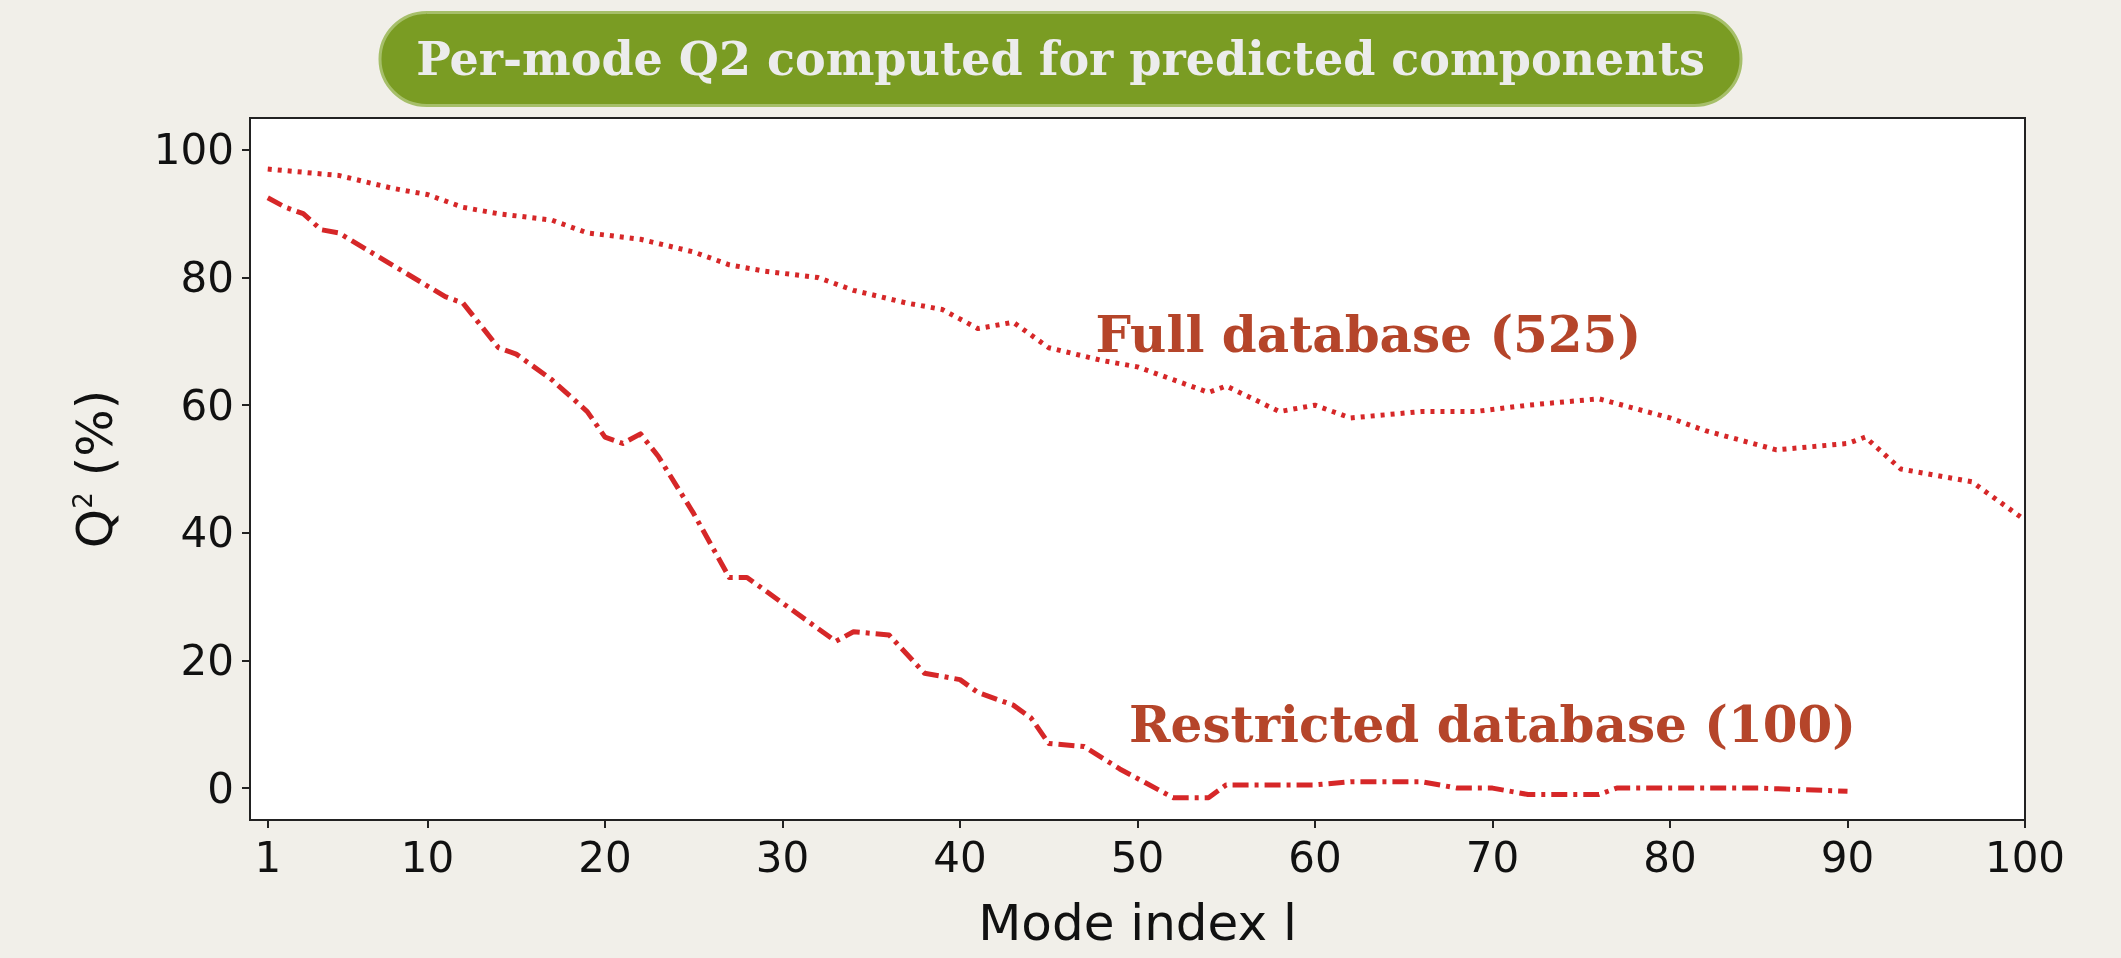 Image resolution: width=2121 pixels, height=958 pixels. I want to click on x-tick-label: 20, so click(605, 857).